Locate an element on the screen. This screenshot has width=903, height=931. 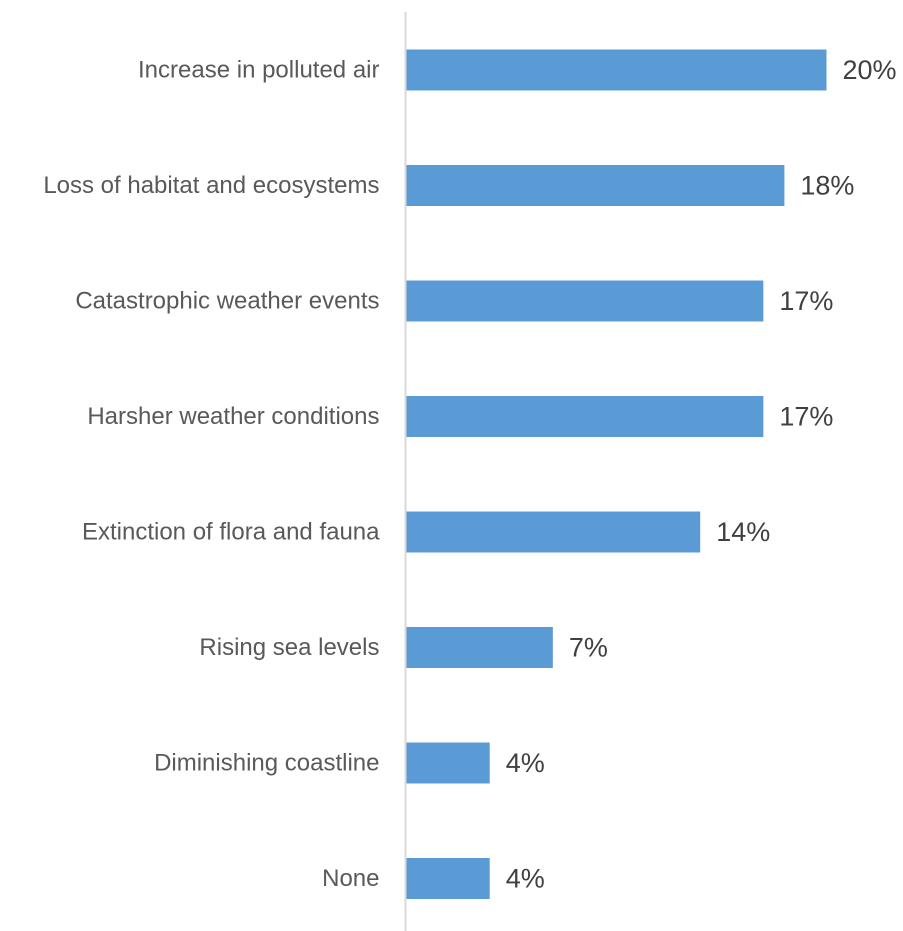
category-label: Harsher weather conditions is located at coordinates (233, 416).